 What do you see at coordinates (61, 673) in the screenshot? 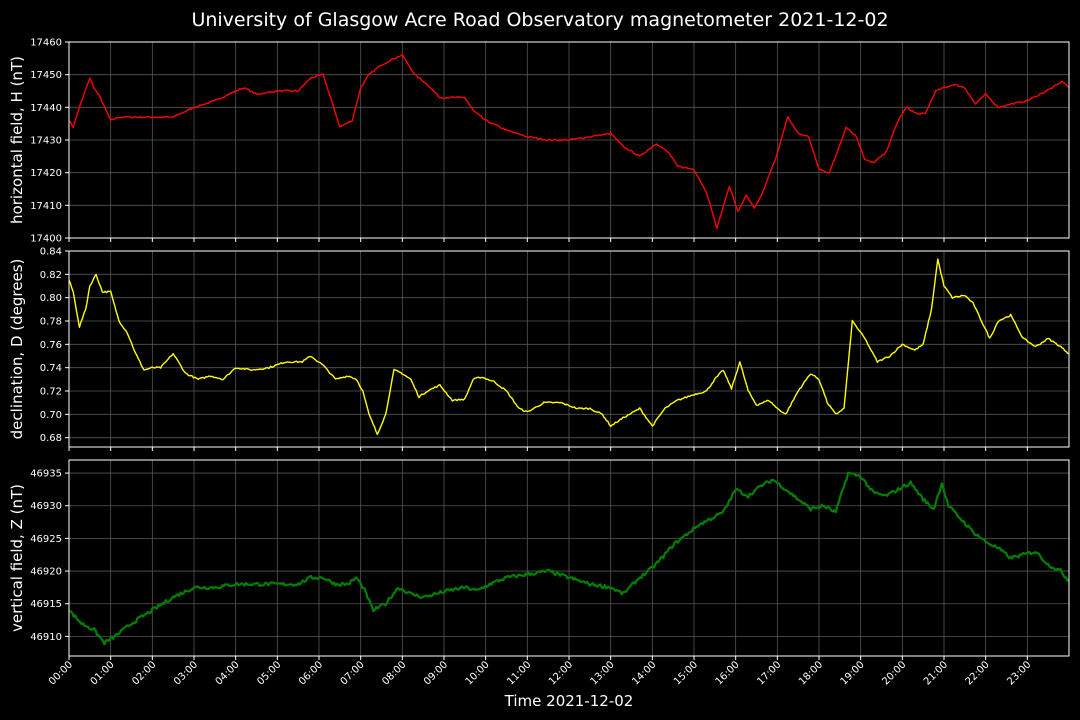
I see `x-tick-label: 00:00` at bounding box center [61, 673].